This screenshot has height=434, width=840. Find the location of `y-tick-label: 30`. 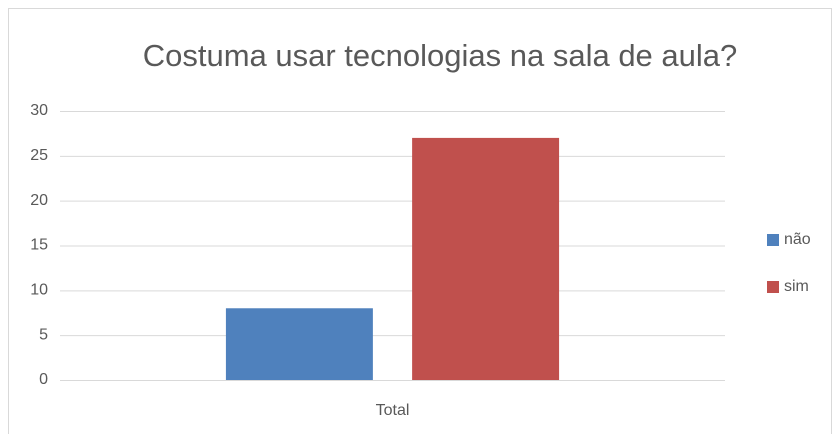

y-tick-label: 30 is located at coordinates (39, 110).